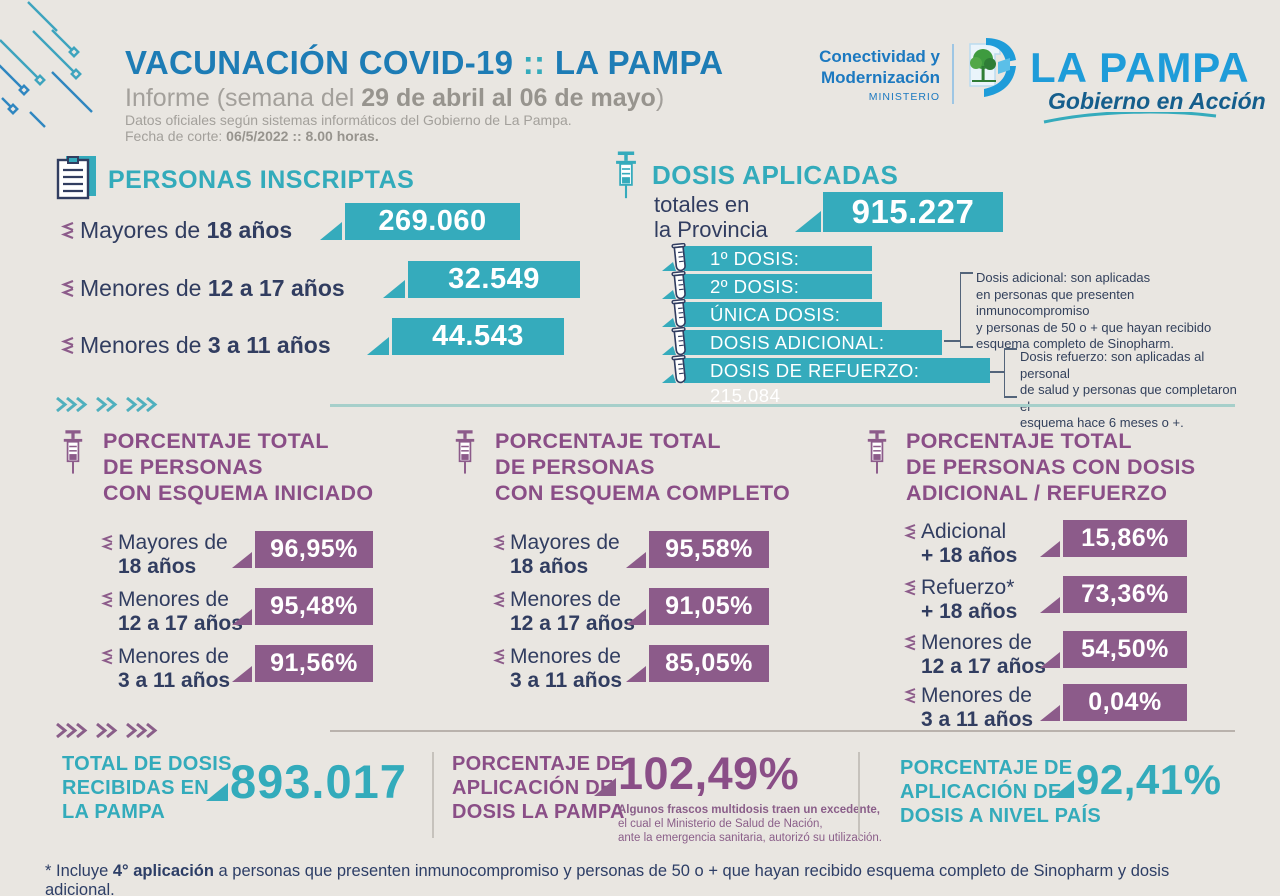 Image resolution: width=1280 pixels, height=896 pixels. I want to click on ministry-block: Conectividad y Modernización MINISTERIO, so click(855, 74).